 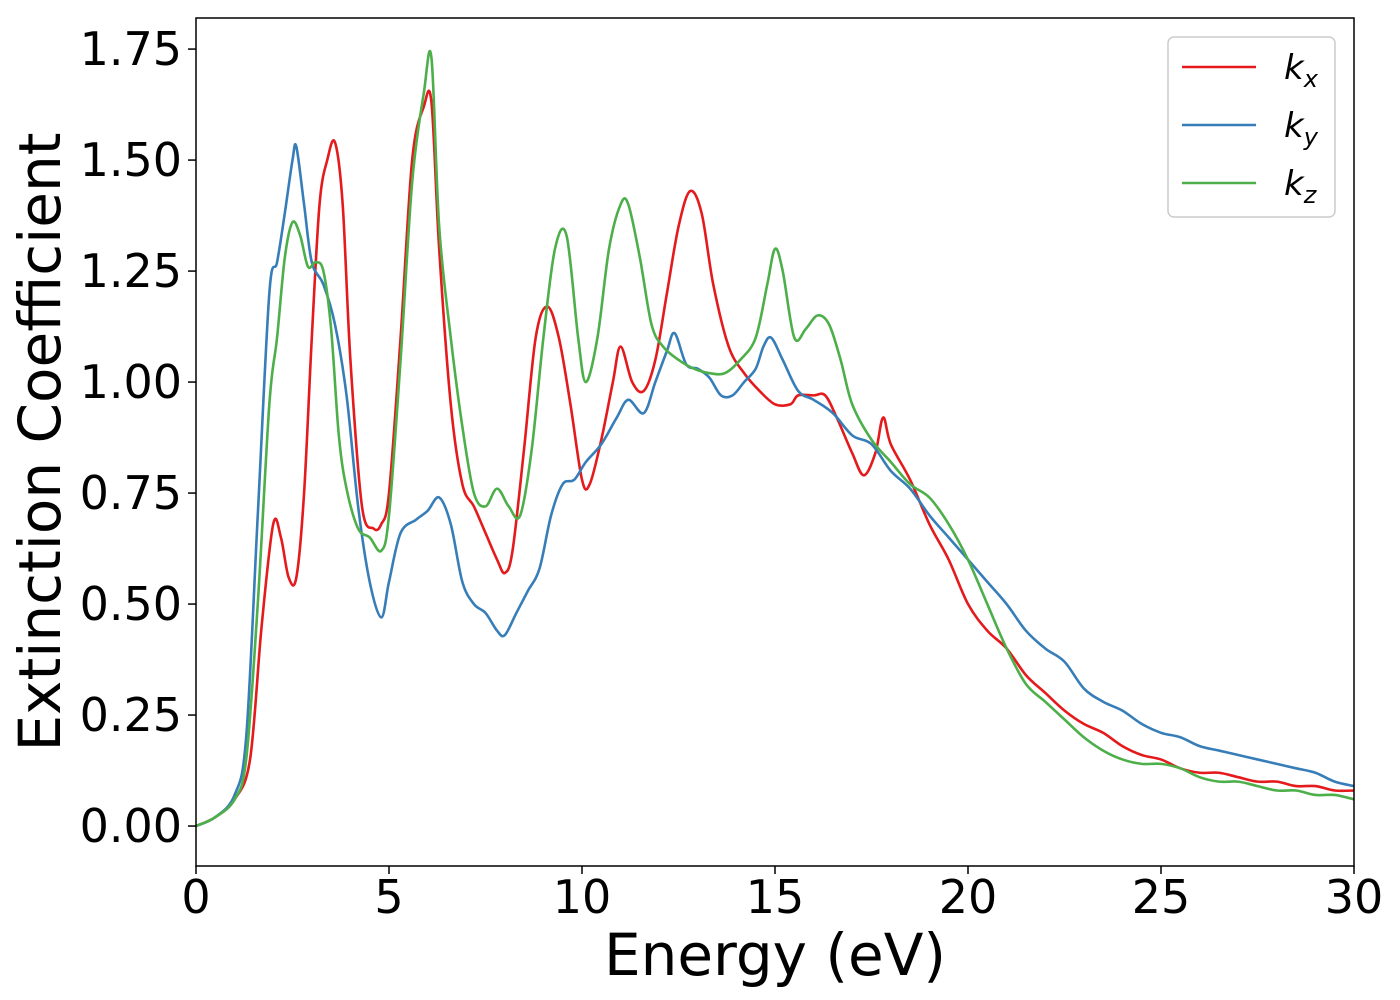 What do you see at coordinates (1161, 897) in the screenshot?
I see `x-tick-label: 25` at bounding box center [1161, 897].